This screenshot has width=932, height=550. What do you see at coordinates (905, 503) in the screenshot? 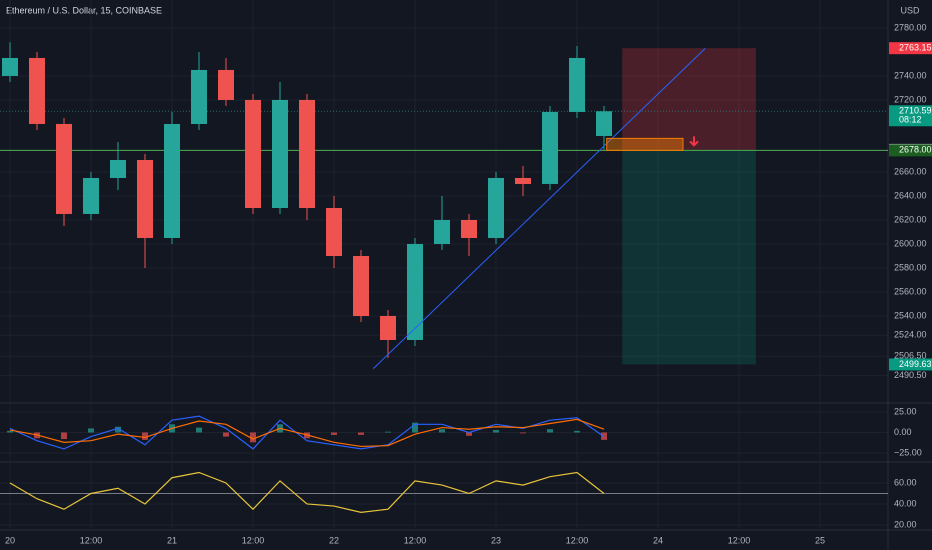
I see `y-tick-label: 40.00` at bounding box center [905, 503].